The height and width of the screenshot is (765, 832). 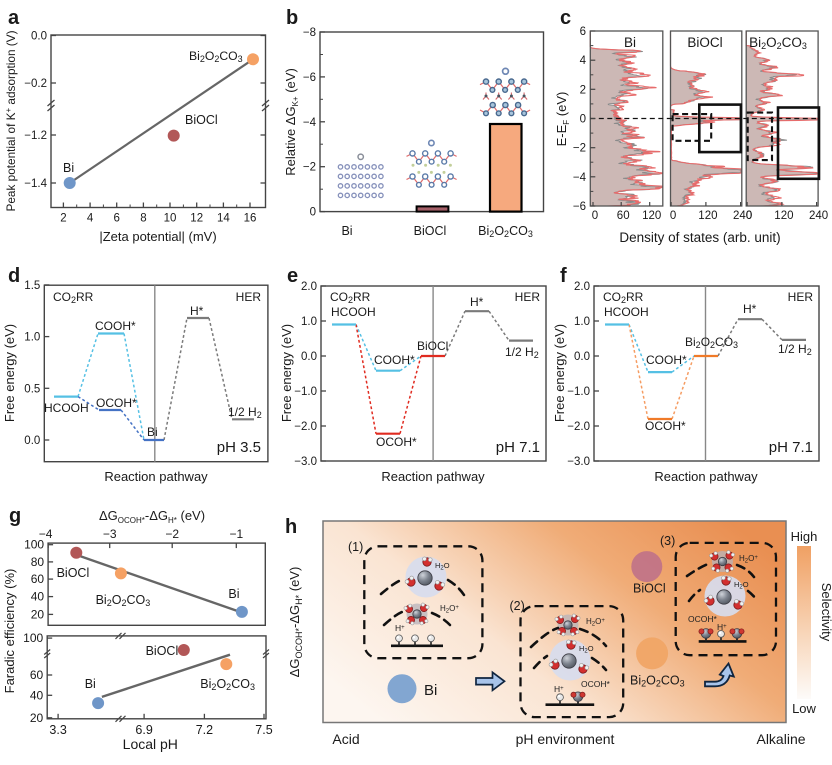 I want to click on svg-text: −1, so click(x=236, y=534).